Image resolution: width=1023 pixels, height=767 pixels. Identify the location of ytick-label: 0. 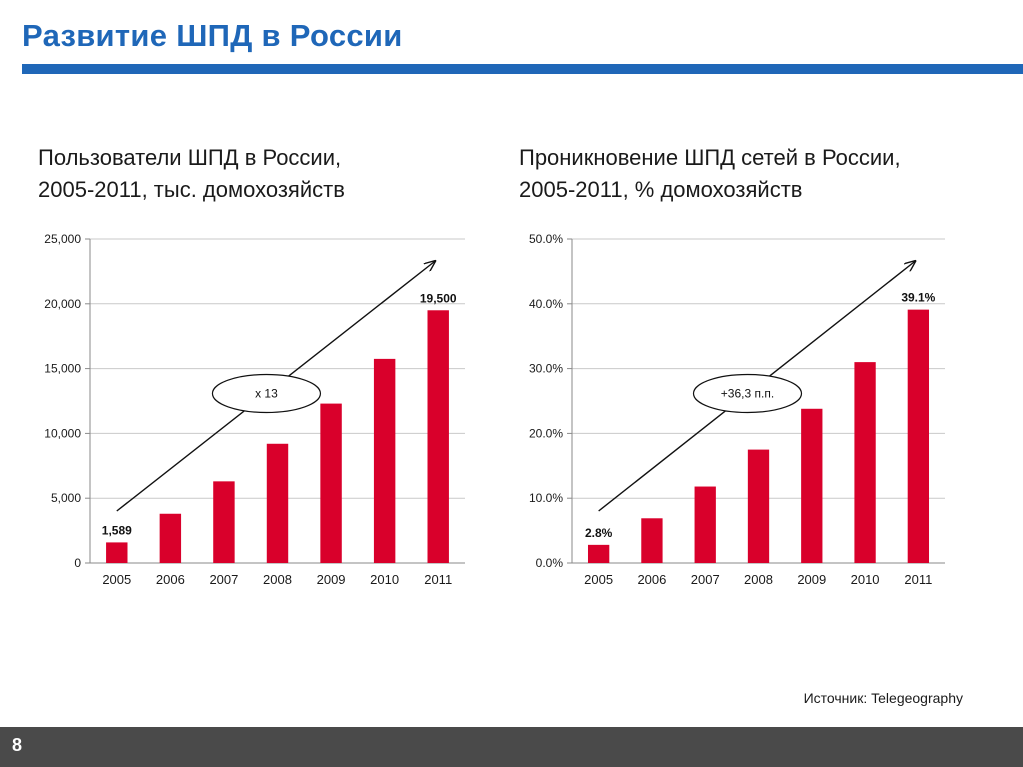
(77, 563).